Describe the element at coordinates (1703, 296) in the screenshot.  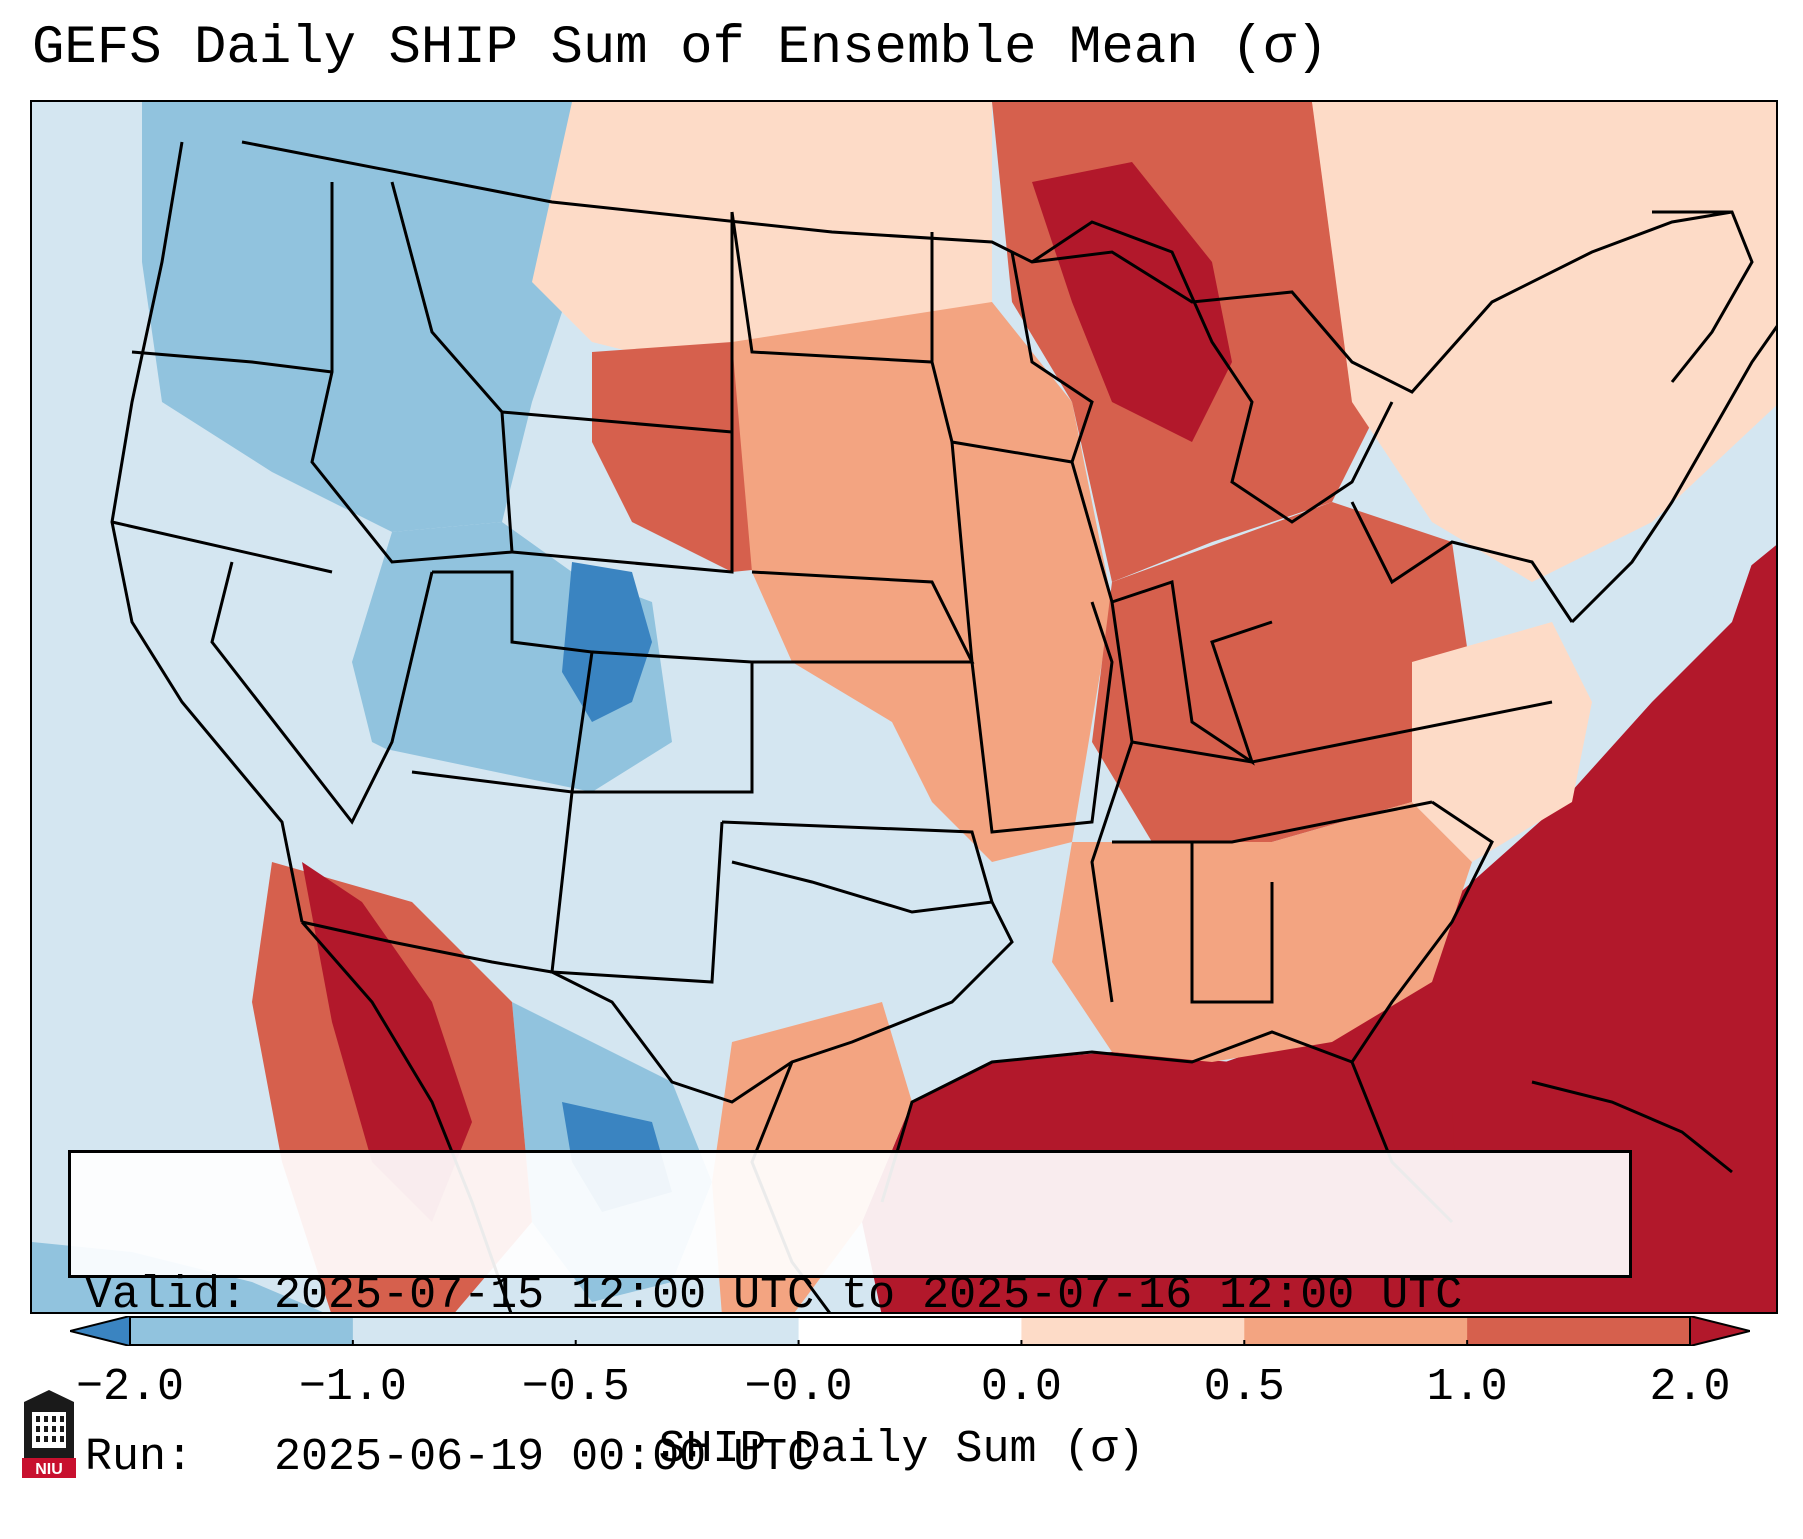
I see `maine-coast` at that location.